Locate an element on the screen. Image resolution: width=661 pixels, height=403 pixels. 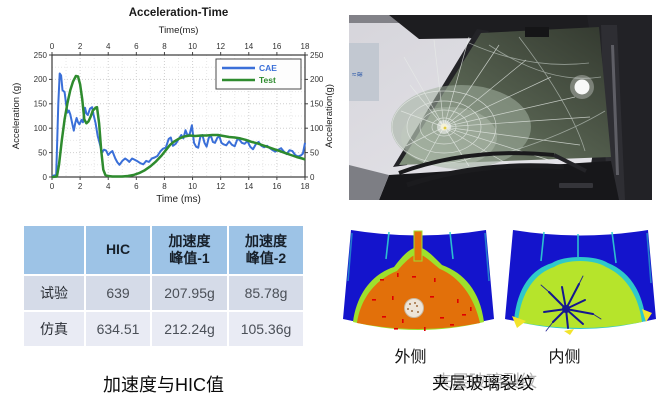
sim-contour-inner-side is located at coordinates (580, 282).